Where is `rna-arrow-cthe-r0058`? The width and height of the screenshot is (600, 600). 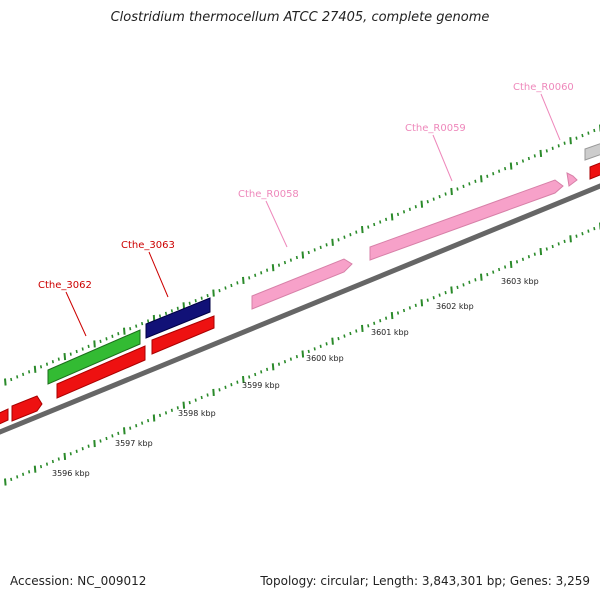 rna-arrow-cthe-r0058 is located at coordinates (302, 284).